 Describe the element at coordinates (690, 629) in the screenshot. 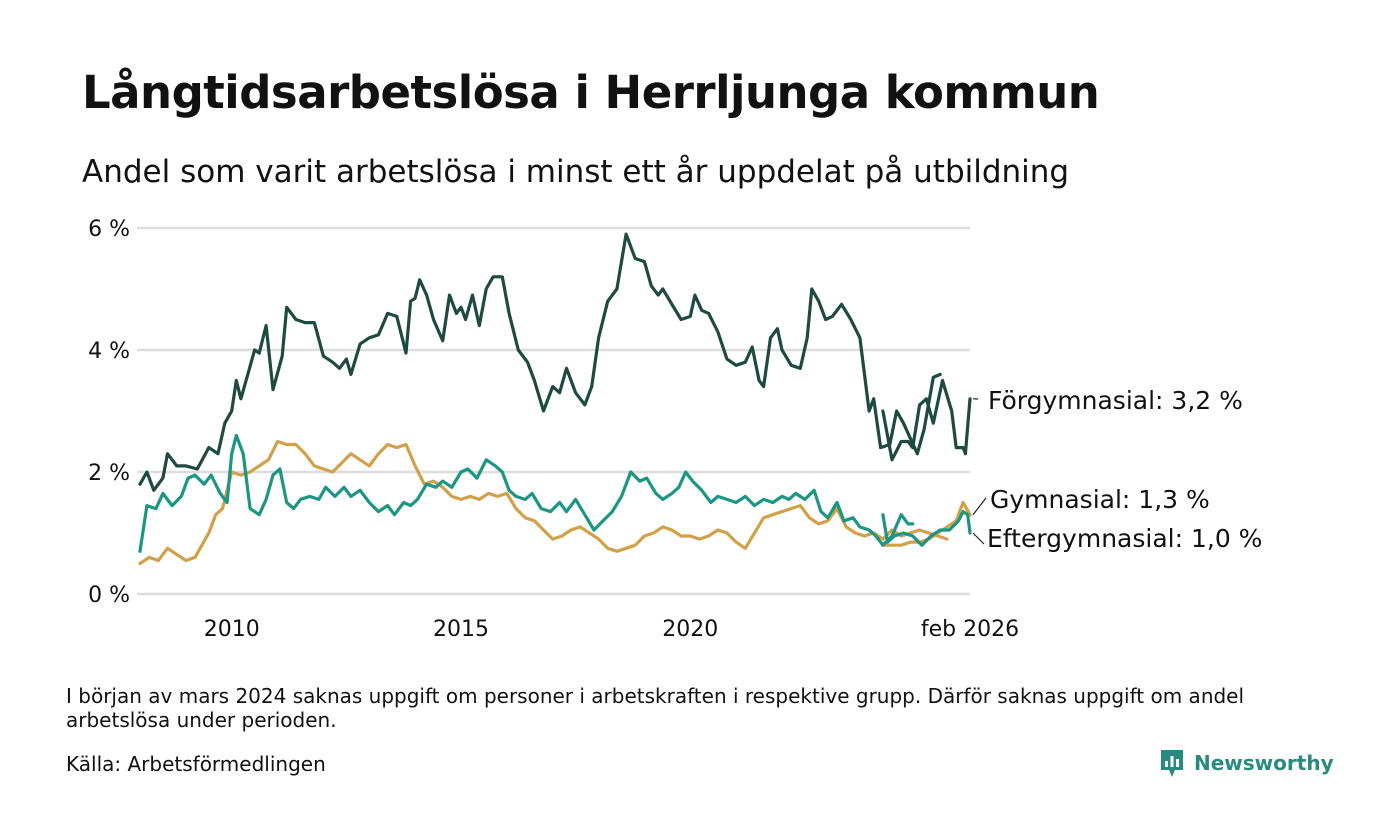

I see `x-tick-label: 2020` at that location.